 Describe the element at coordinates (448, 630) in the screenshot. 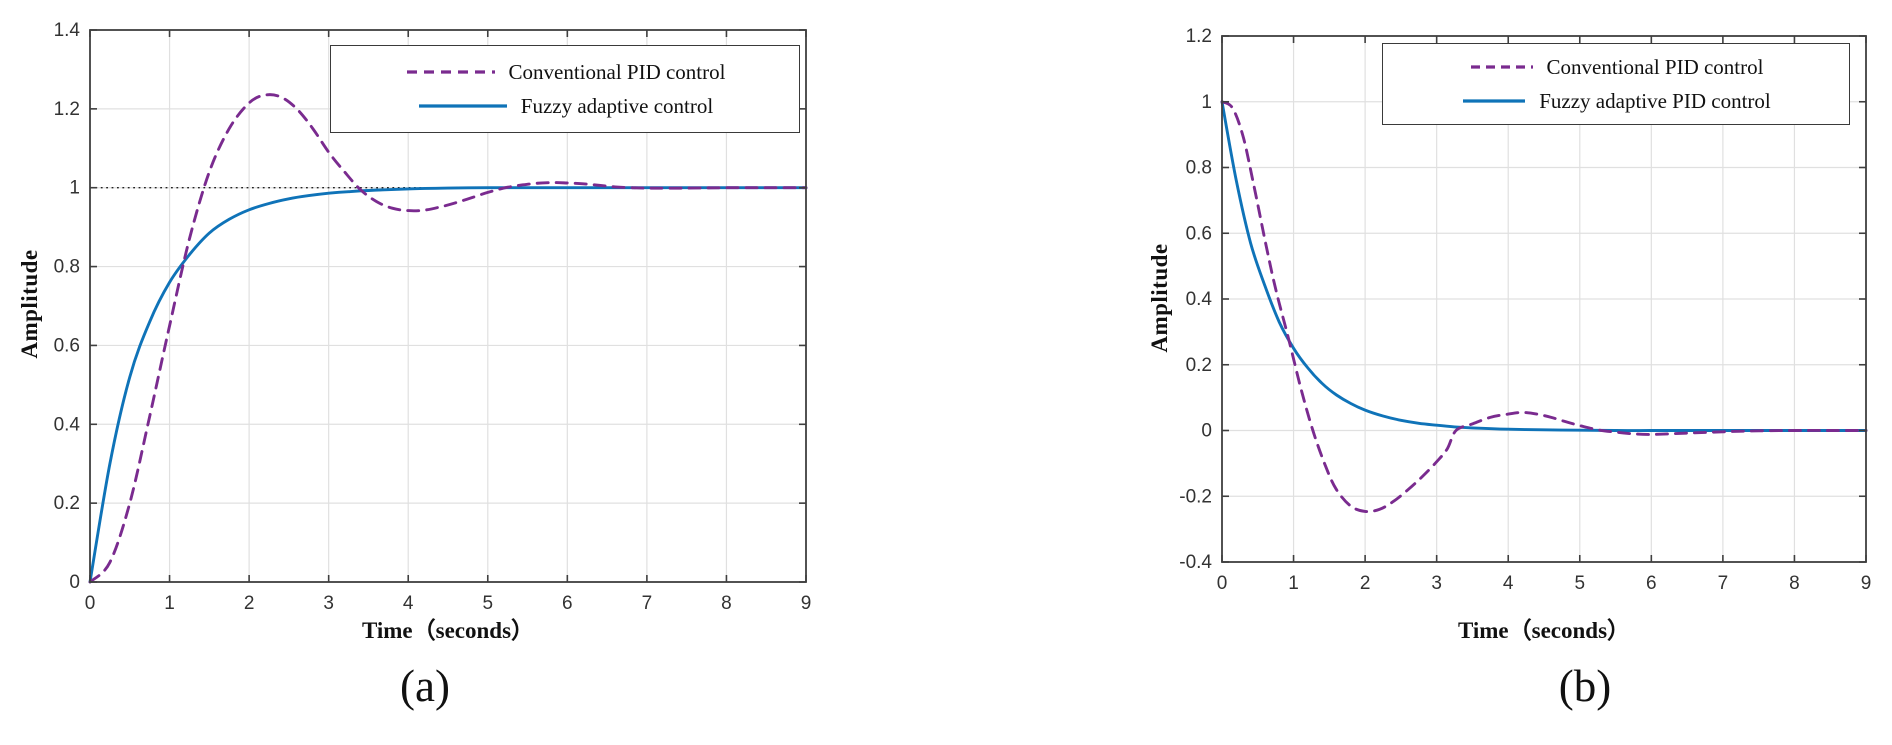

I see `chart-a-x-axis-label: Time（seconds）` at that location.